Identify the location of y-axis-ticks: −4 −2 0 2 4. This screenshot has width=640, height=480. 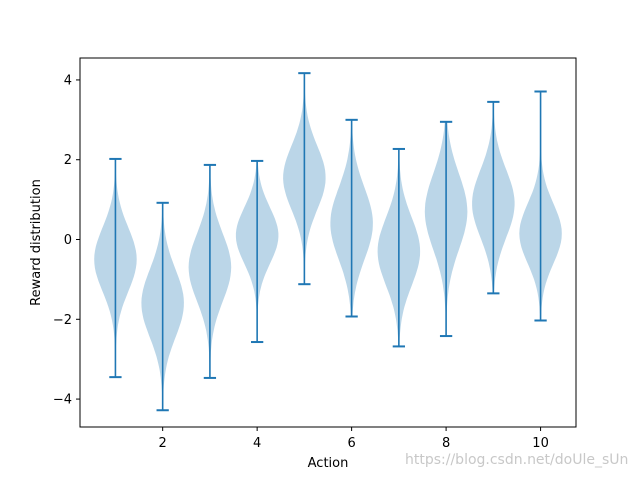
(66, 240).